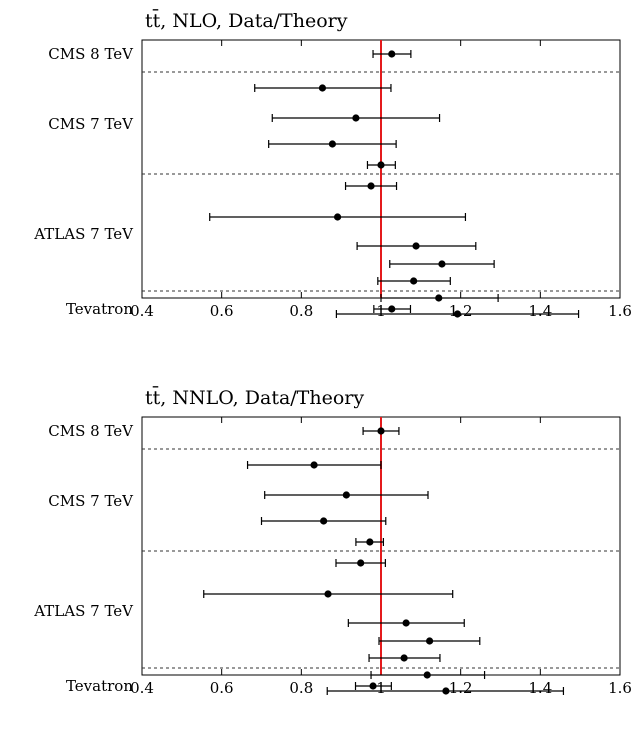 Image resolution: width=644 pixels, height=734 pixels. I want to click on chart-title: tt̄, NNLO, Data/Theory, so click(254, 397).